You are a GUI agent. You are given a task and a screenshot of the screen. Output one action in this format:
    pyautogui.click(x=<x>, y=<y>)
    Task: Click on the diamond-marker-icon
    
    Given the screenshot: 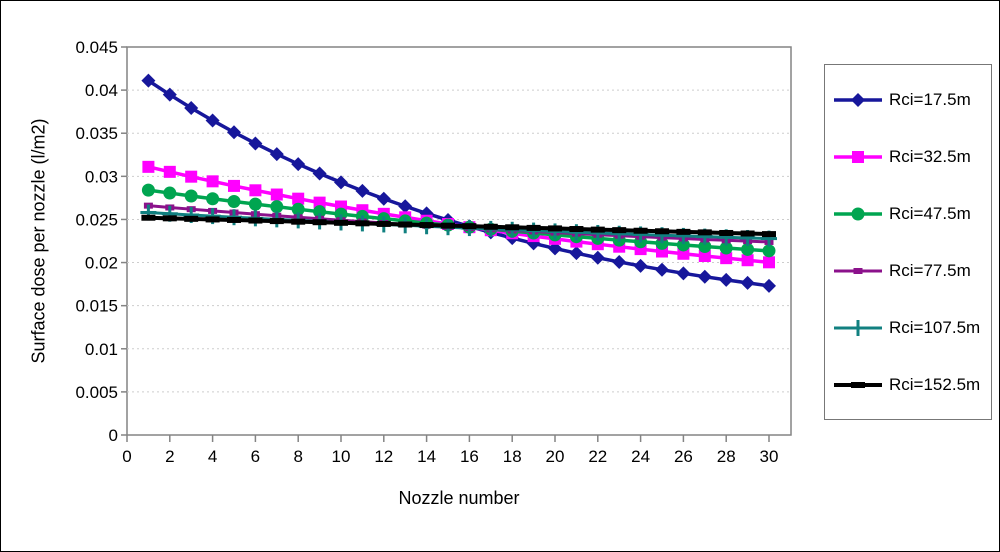 What is the action you would take?
    pyautogui.click(x=858, y=99)
    